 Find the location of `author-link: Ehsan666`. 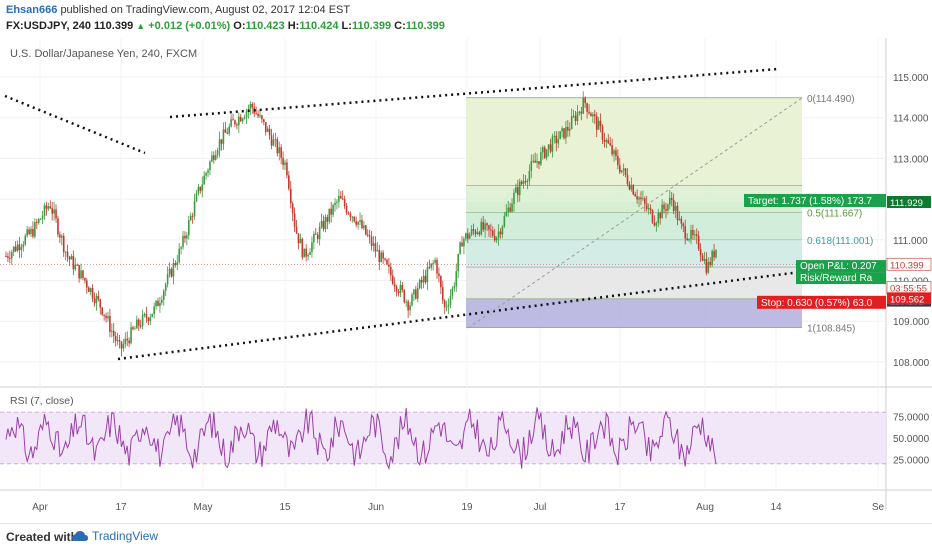

author-link: Ehsan666 is located at coordinates (32, 10).